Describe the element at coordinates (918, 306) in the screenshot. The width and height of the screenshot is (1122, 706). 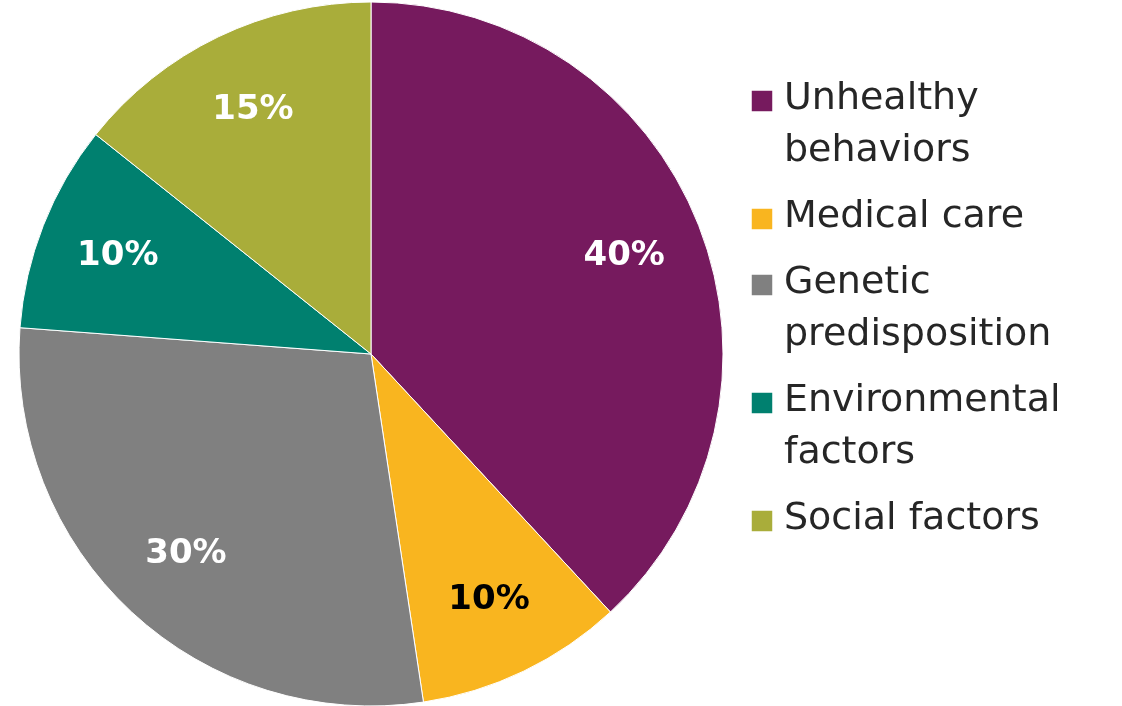
I see `legend-label: Genetic predisposition` at that location.